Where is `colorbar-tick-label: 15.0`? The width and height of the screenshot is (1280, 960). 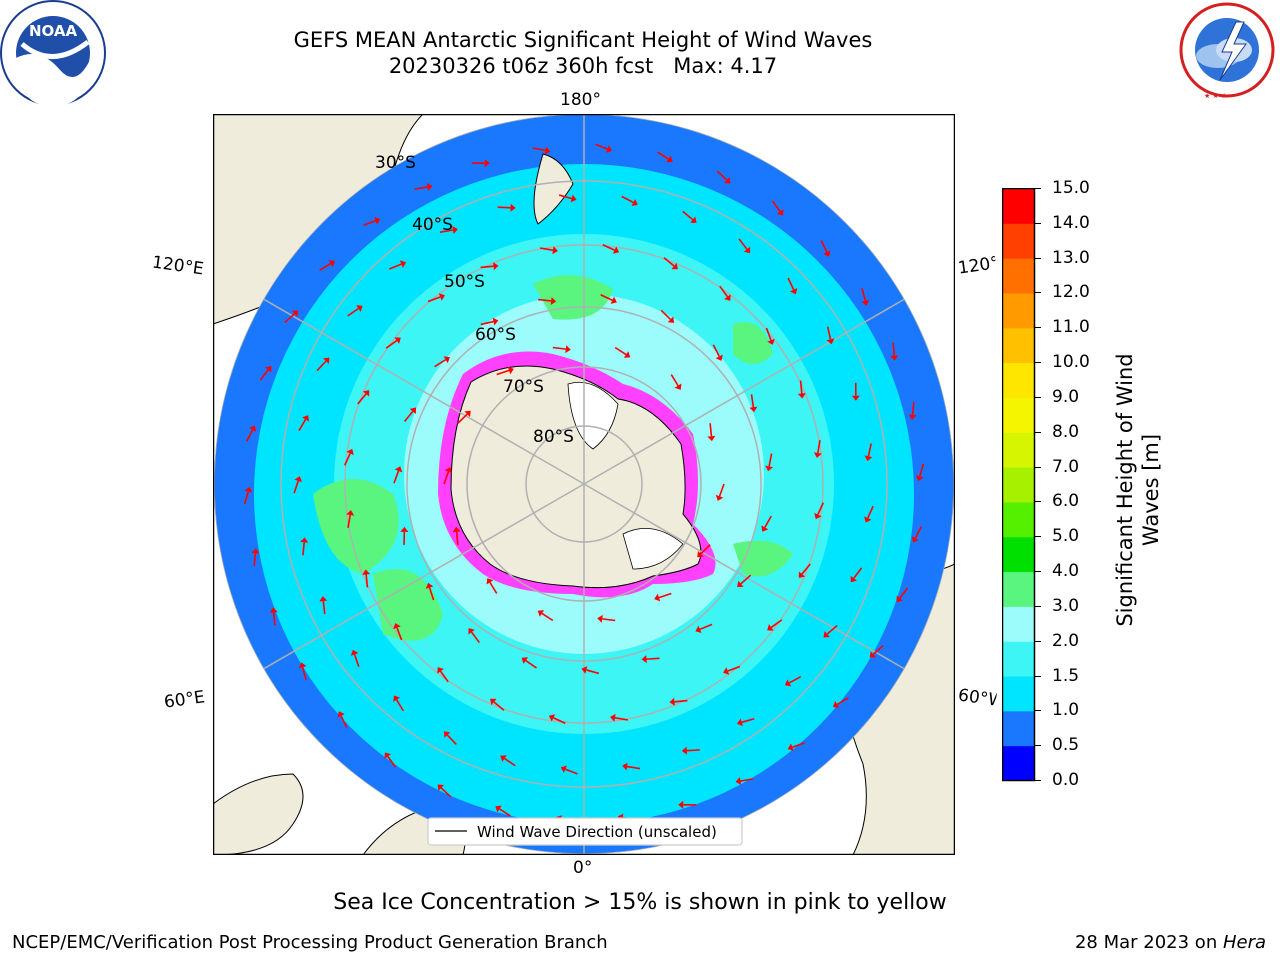 colorbar-tick-label: 15.0 is located at coordinates (1071, 188).